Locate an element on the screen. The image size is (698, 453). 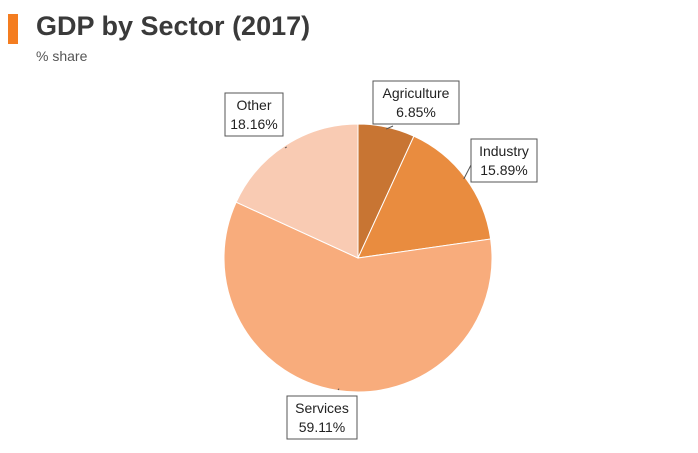
label-value: 59.11% is located at coordinates (322, 427).